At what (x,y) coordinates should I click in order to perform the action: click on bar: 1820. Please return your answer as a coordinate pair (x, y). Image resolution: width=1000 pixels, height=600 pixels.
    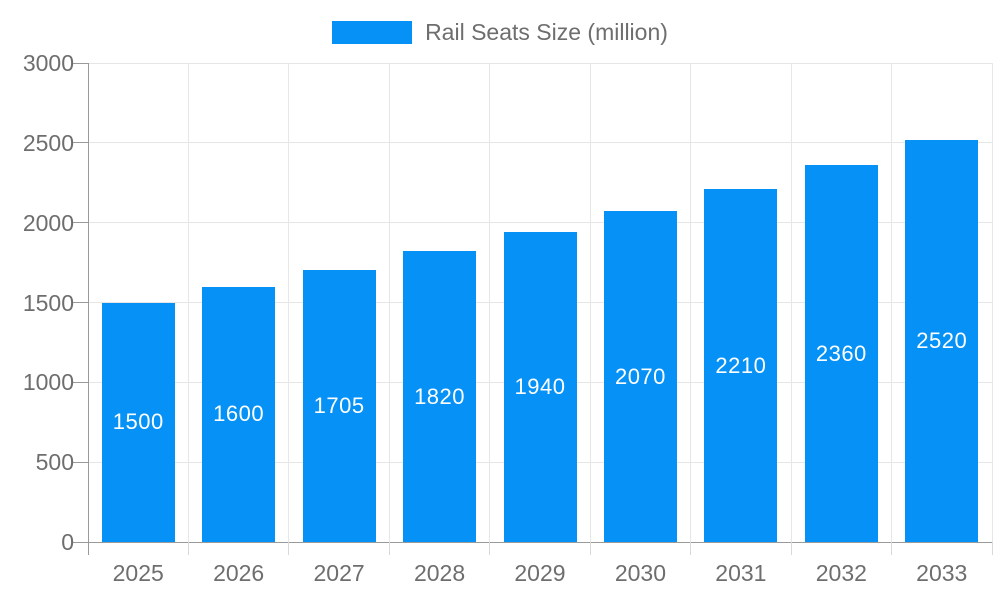
    Looking at the image, I should click on (440, 396).